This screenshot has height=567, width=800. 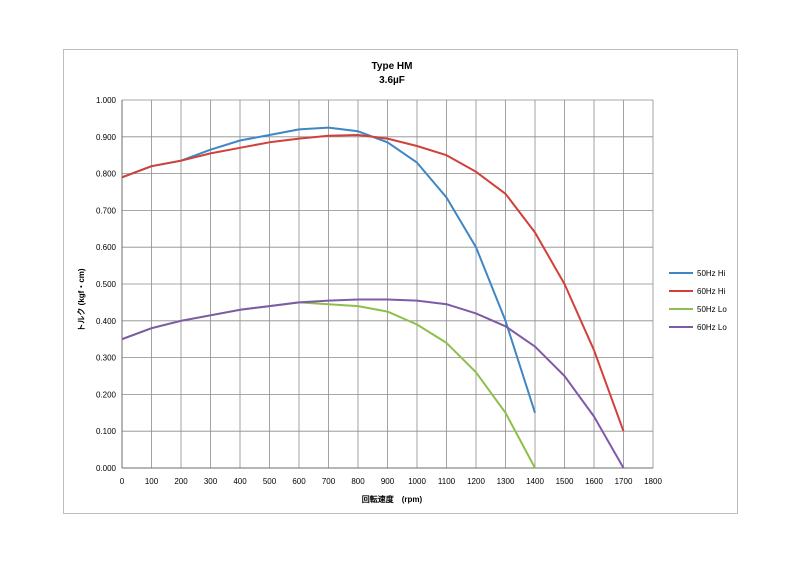 I want to click on legend-label: 50Hz Hi, so click(x=711, y=273).